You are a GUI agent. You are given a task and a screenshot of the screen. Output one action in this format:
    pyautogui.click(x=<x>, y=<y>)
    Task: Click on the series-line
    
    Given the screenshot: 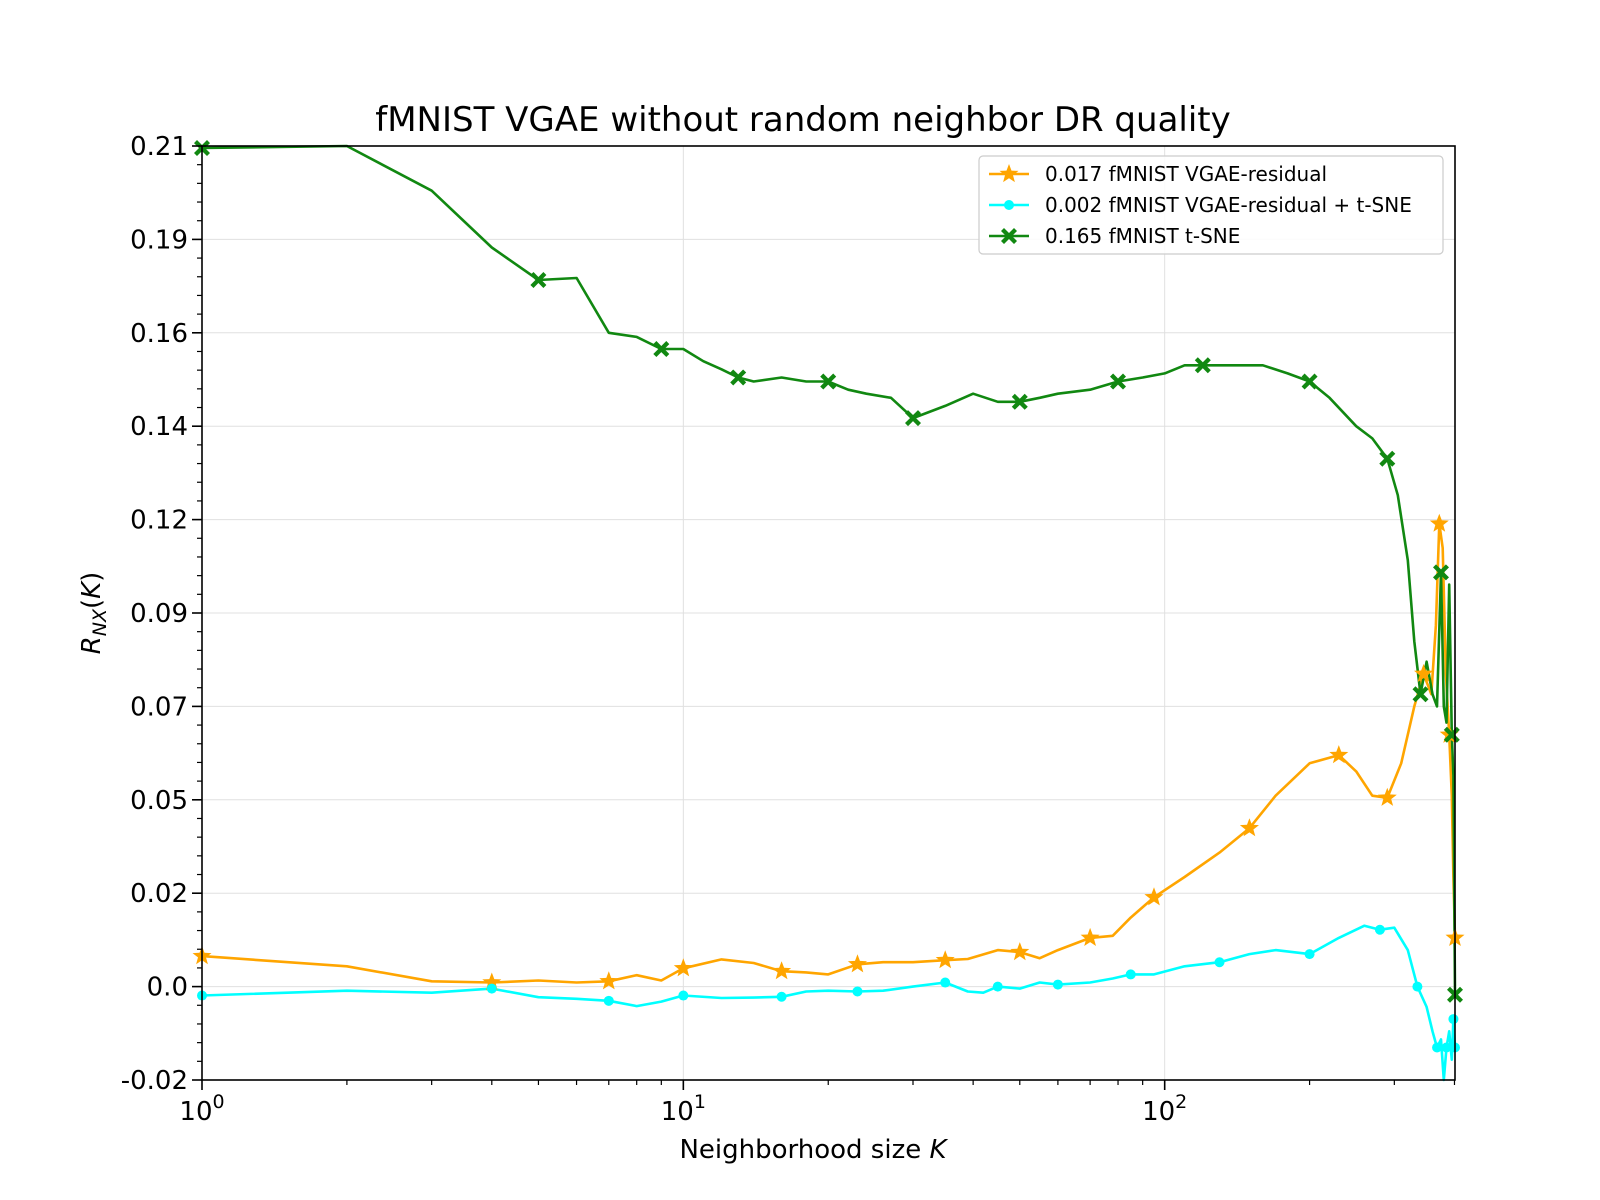 What is the action you would take?
    pyautogui.click(x=829, y=1003)
    